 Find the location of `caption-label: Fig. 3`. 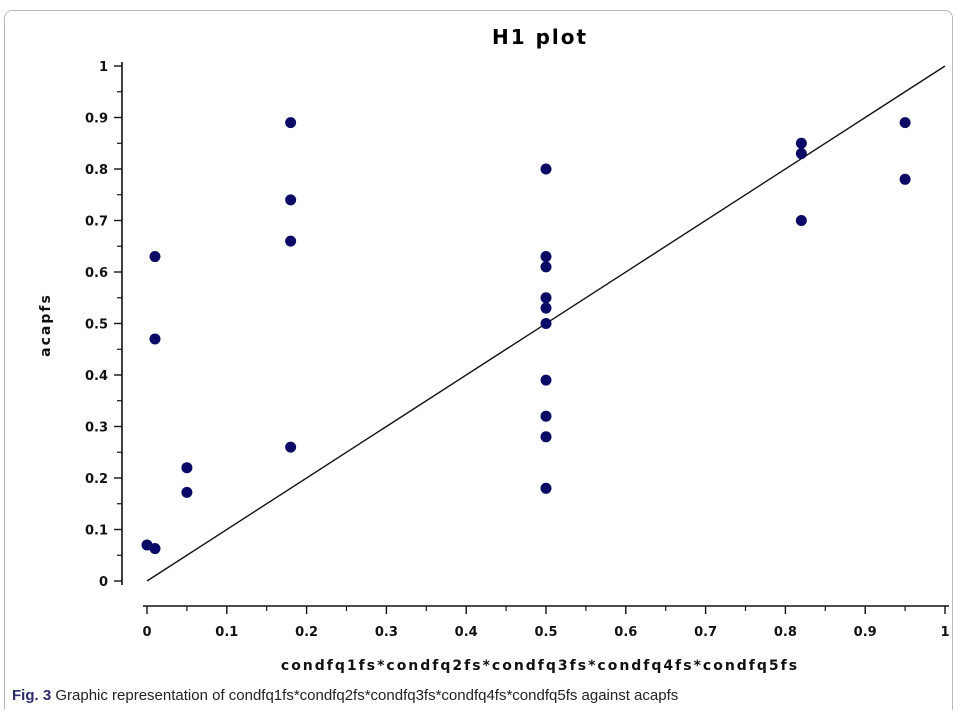

caption-label: Fig. 3 is located at coordinates (32, 695).